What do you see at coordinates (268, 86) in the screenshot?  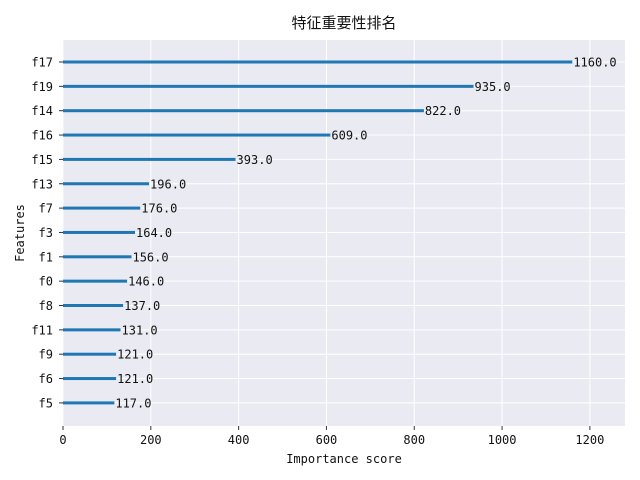 I see `bar-f19` at bounding box center [268, 86].